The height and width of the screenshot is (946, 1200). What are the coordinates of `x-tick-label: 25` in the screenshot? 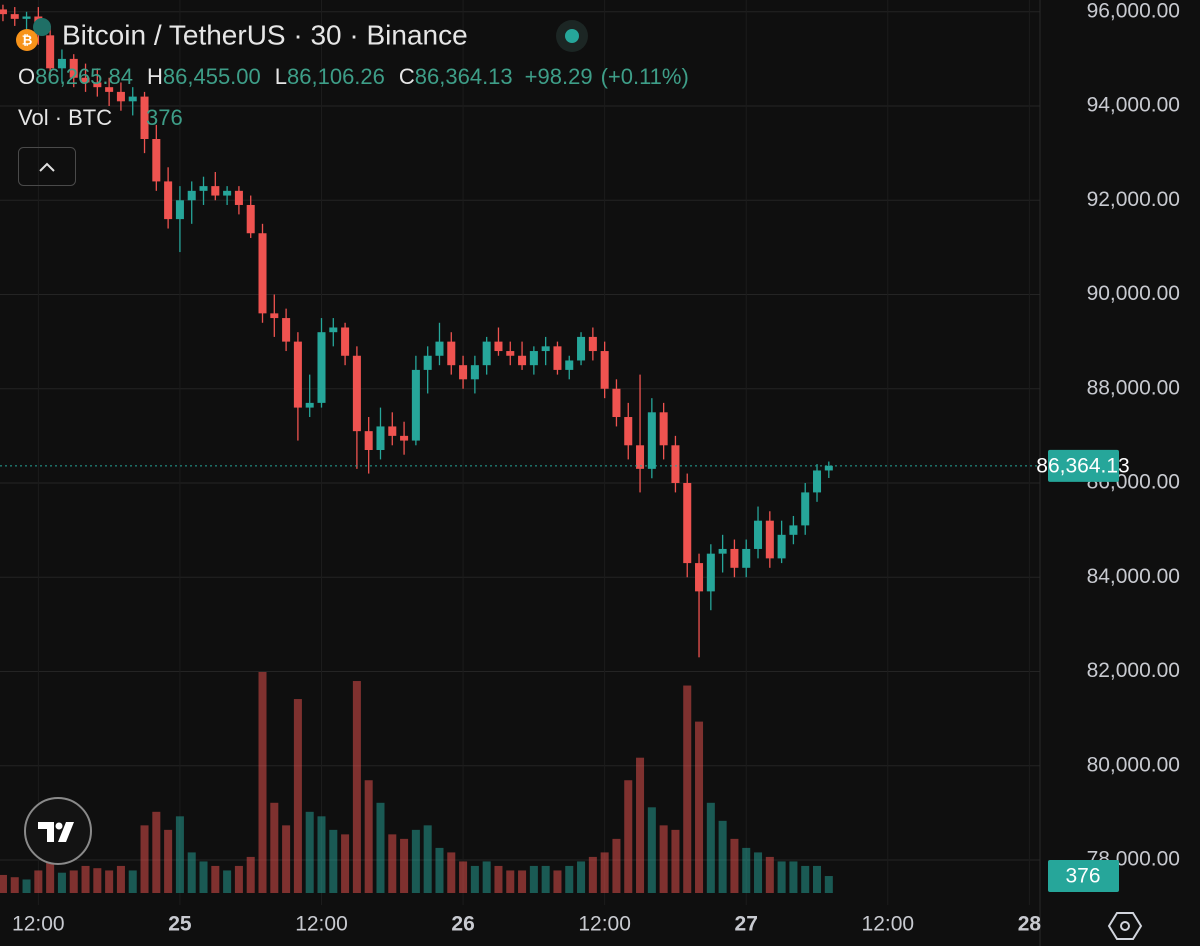 It's located at (180, 924).